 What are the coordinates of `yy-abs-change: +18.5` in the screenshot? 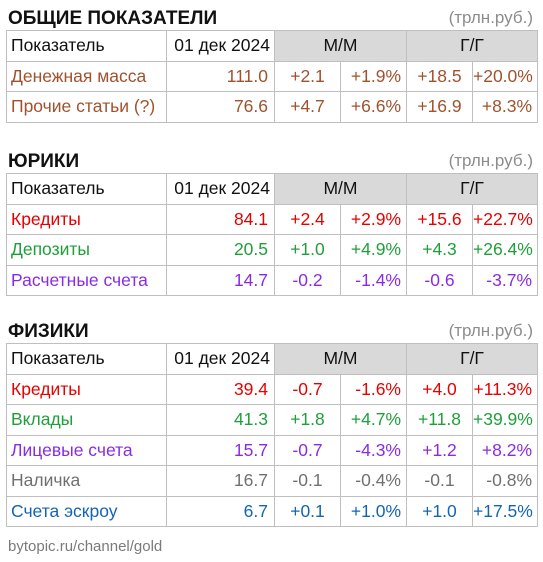 It's located at (439, 76).